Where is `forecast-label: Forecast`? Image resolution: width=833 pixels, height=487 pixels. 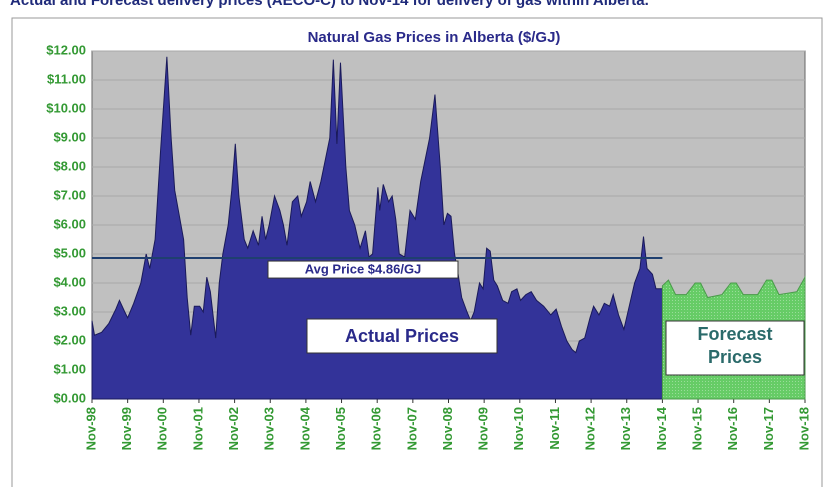 forecast-label: Forecast is located at coordinates (734, 334).